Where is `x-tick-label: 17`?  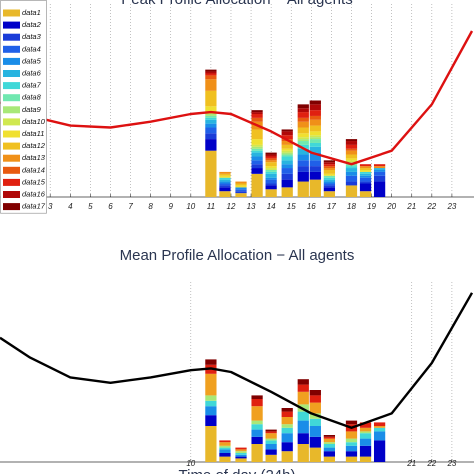
x-tick-label: 17 is located at coordinates (331, 206).